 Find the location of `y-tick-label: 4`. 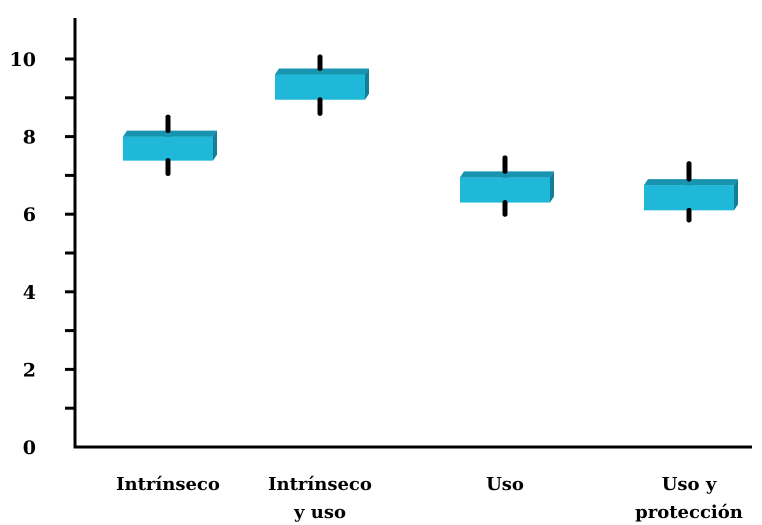

y-tick-label: 4 is located at coordinates (29, 293).